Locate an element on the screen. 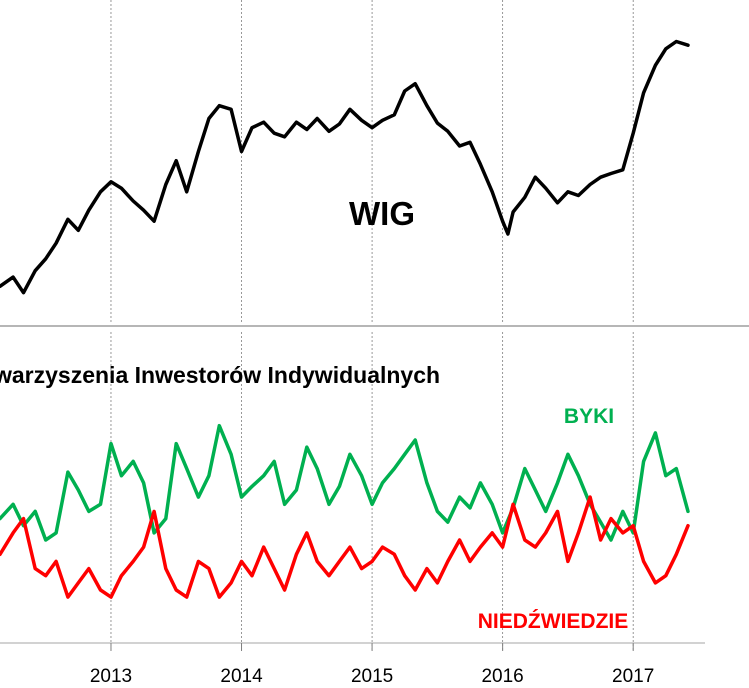 Image resolution: width=749 pixels, height=688 pixels. x-tick-label-2015: 2015 is located at coordinates (372, 676).